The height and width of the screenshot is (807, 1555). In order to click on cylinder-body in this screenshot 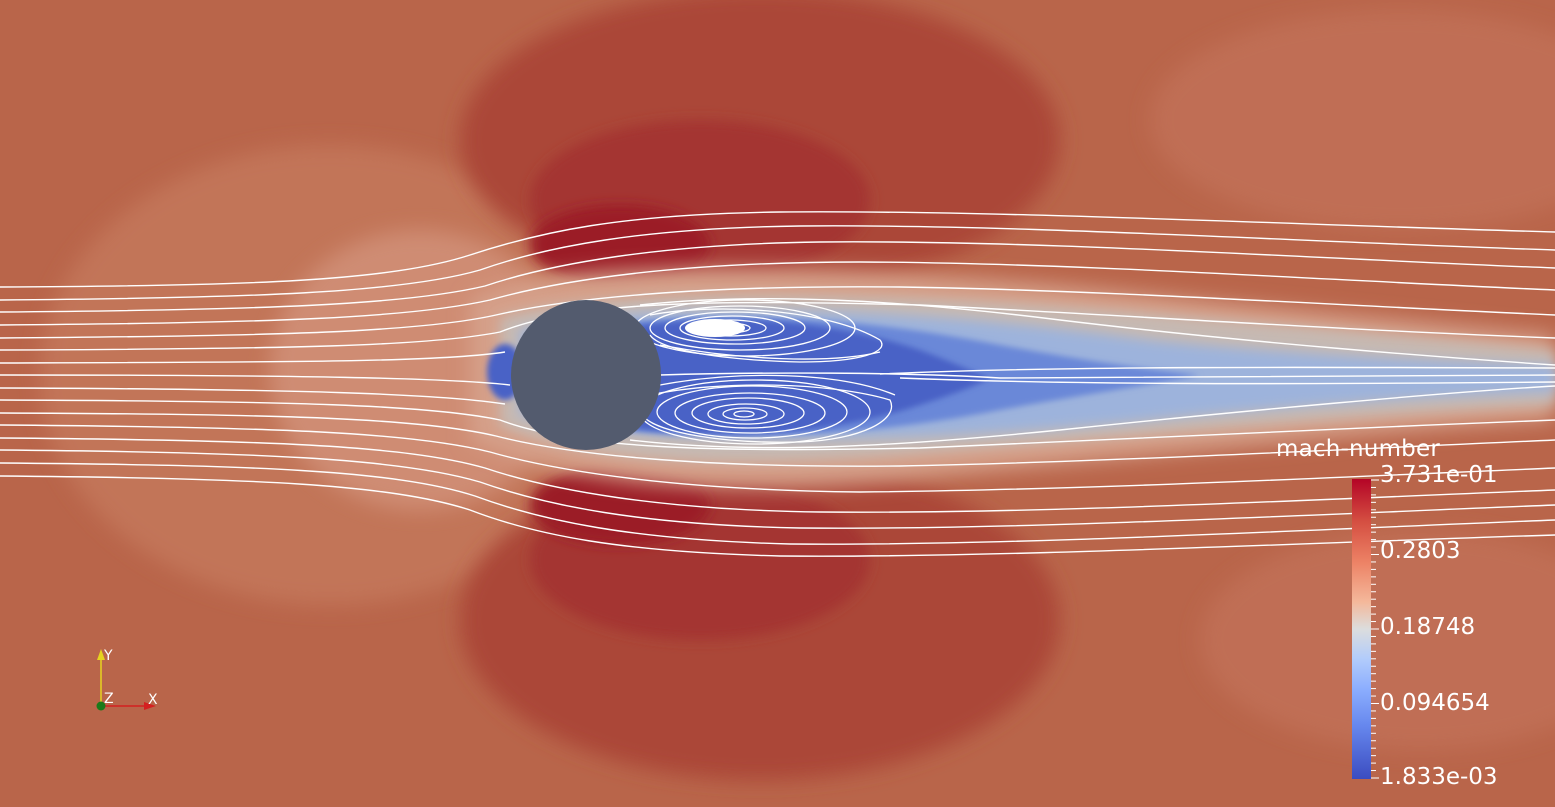, I will do `click(586, 375)`.